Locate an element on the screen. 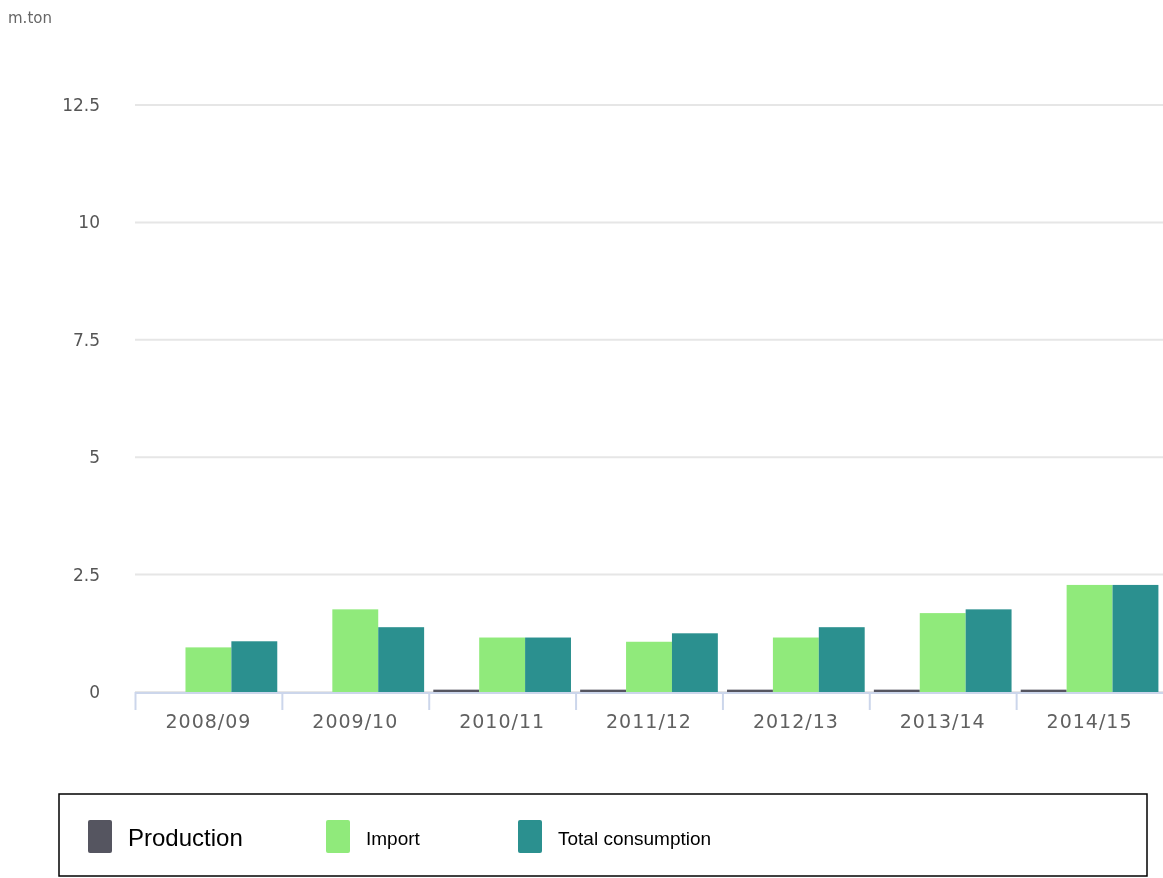 The image size is (1163, 878). x-tick-label: 2009/10 is located at coordinates (355, 721).